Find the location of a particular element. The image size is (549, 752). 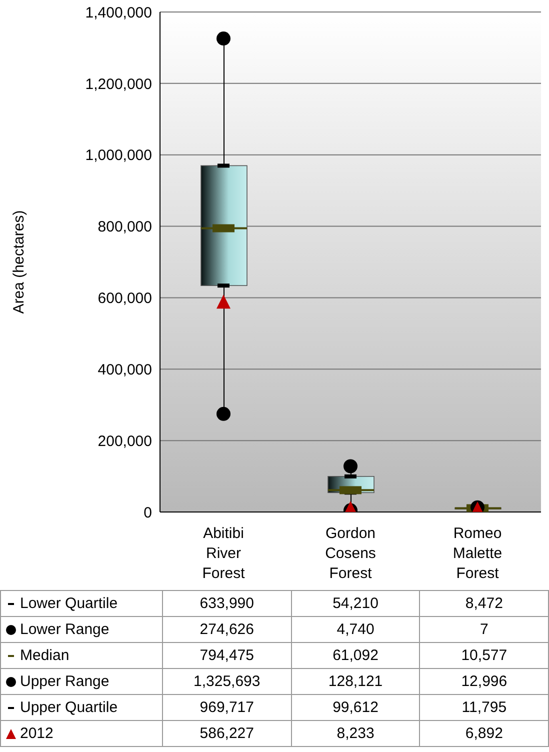

y-tick-label: 1,000,000 is located at coordinates (118, 155).